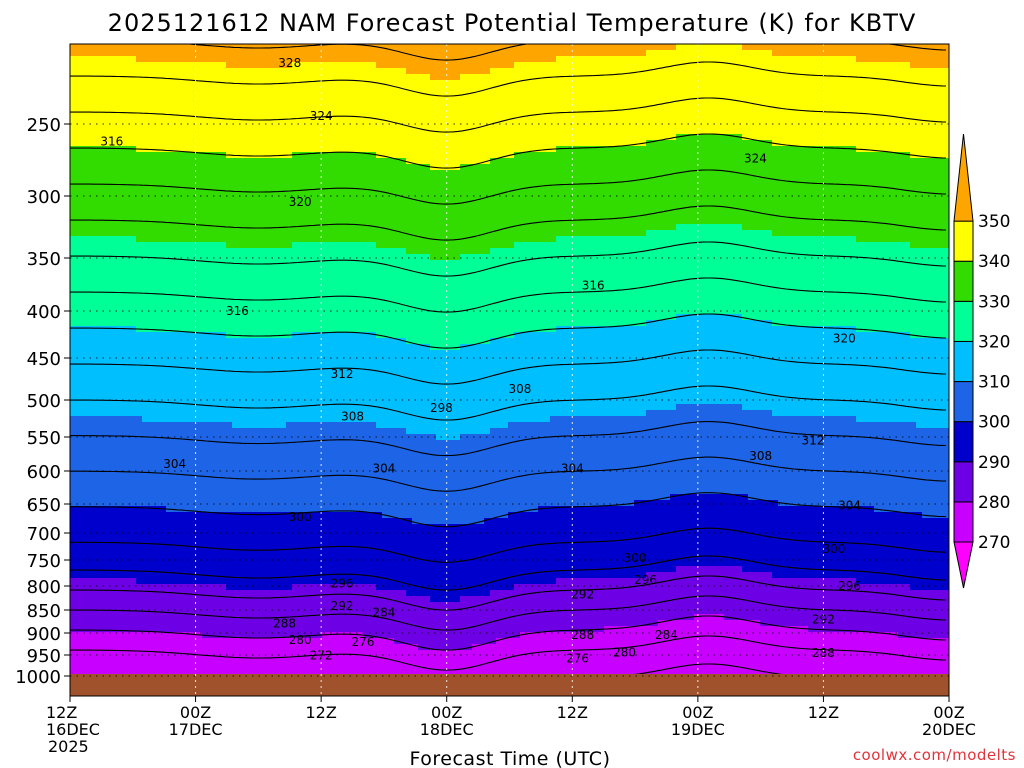 The height and width of the screenshot is (768, 1024). What do you see at coordinates (963, 442) in the screenshot?
I see `colorbar-segment` at bounding box center [963, 442].